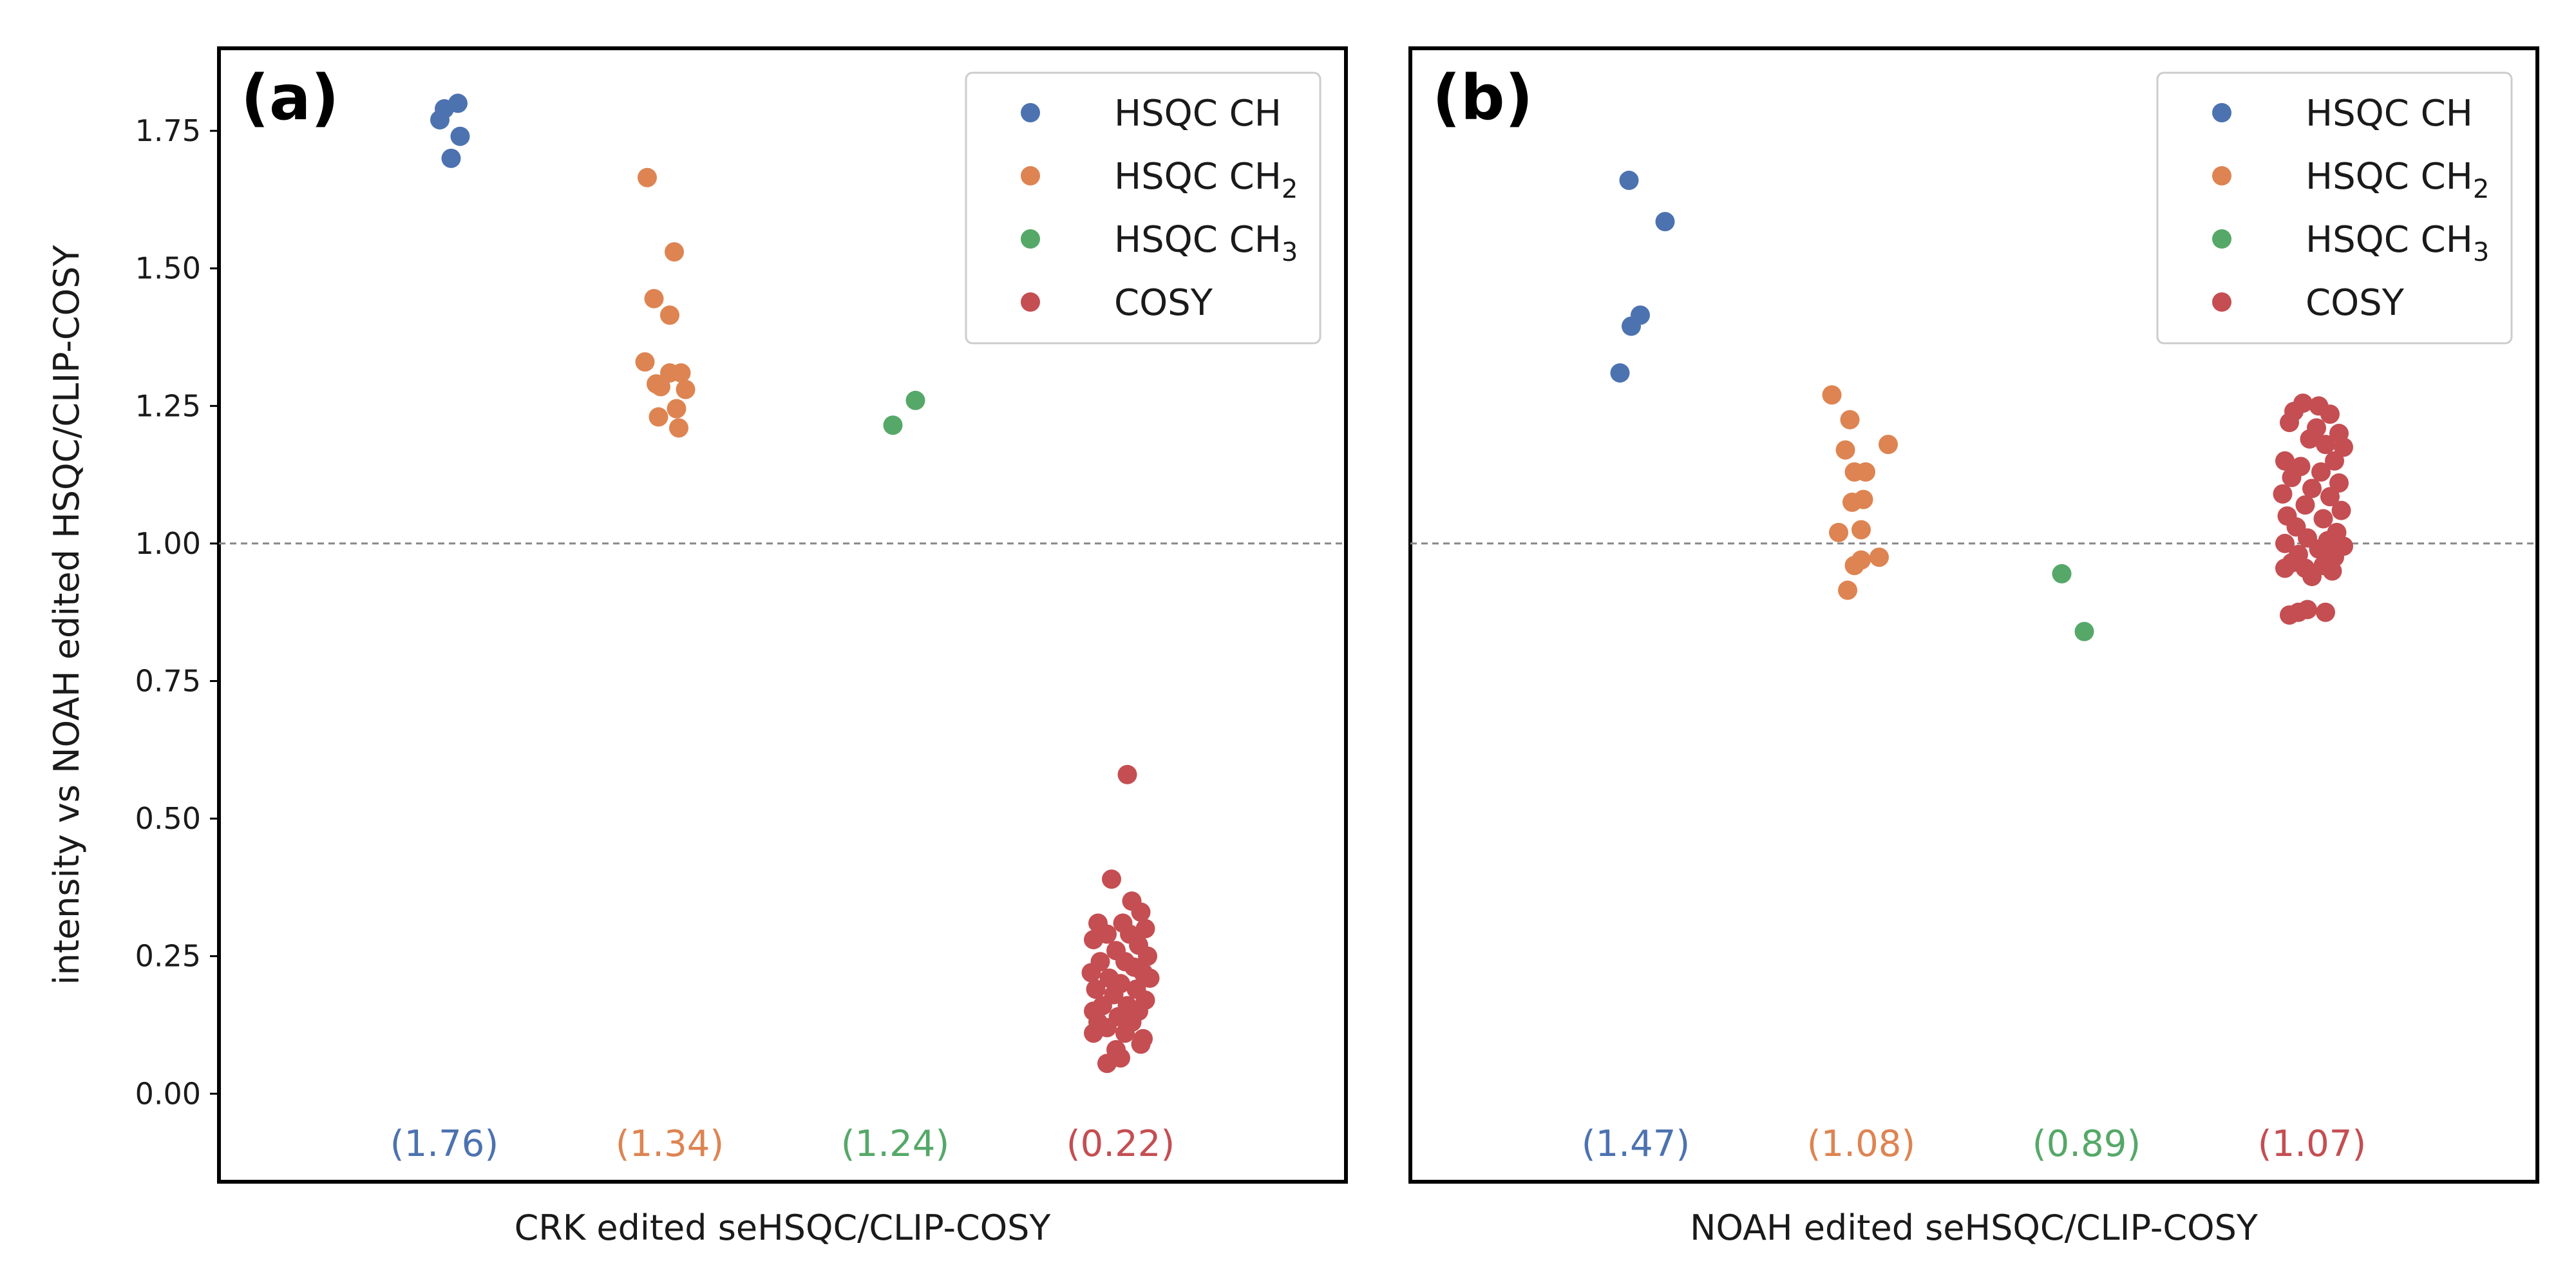 The height and width of the screenshot is (1288, 2576). I want to click on x-axis-label: CRK edited seHSQC/CLIP-COSY, so click(783, 1228).